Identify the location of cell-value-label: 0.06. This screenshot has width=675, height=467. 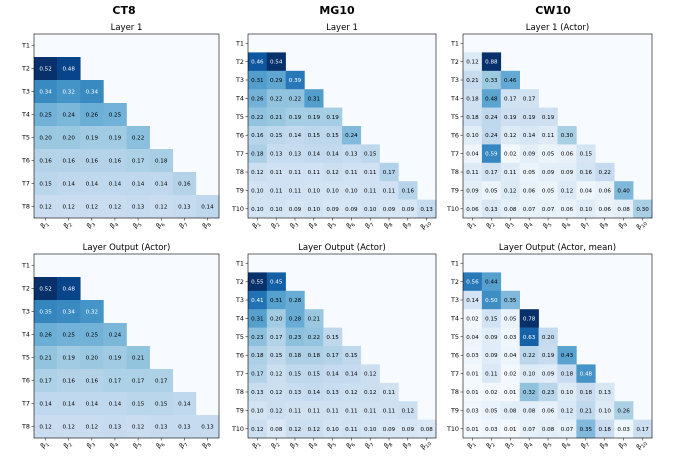
(605, 191).